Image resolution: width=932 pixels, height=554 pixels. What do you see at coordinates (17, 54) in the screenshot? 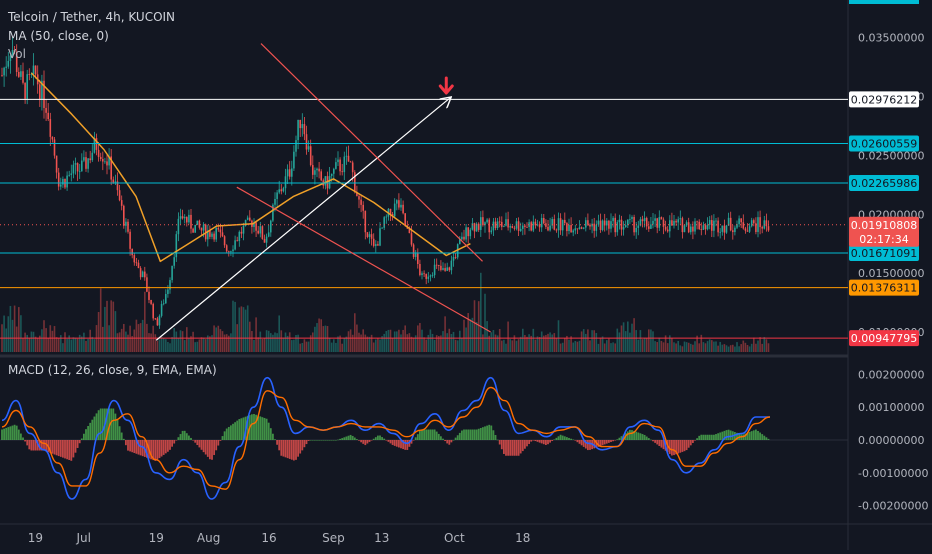
I see `vol-legend: Vol` at bounding box center [17, 54].